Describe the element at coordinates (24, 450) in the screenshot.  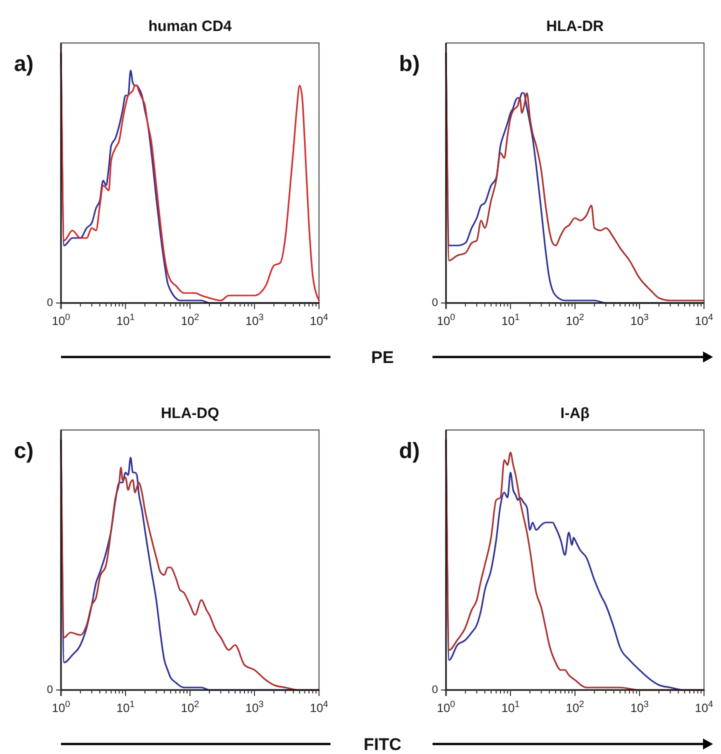
I see `text: c)` at that location.